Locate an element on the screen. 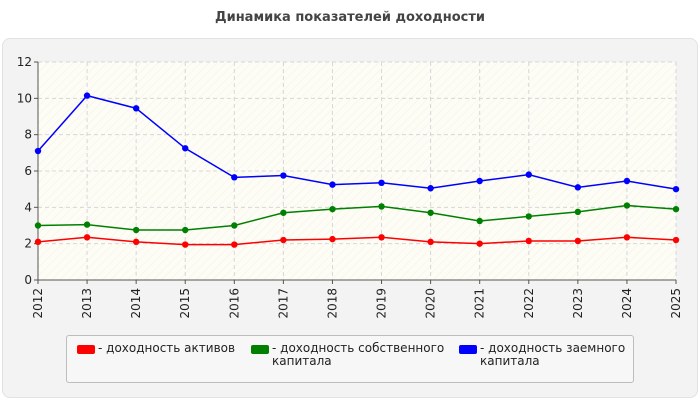  legend-swatch-green is located at coordinates (260, 349).